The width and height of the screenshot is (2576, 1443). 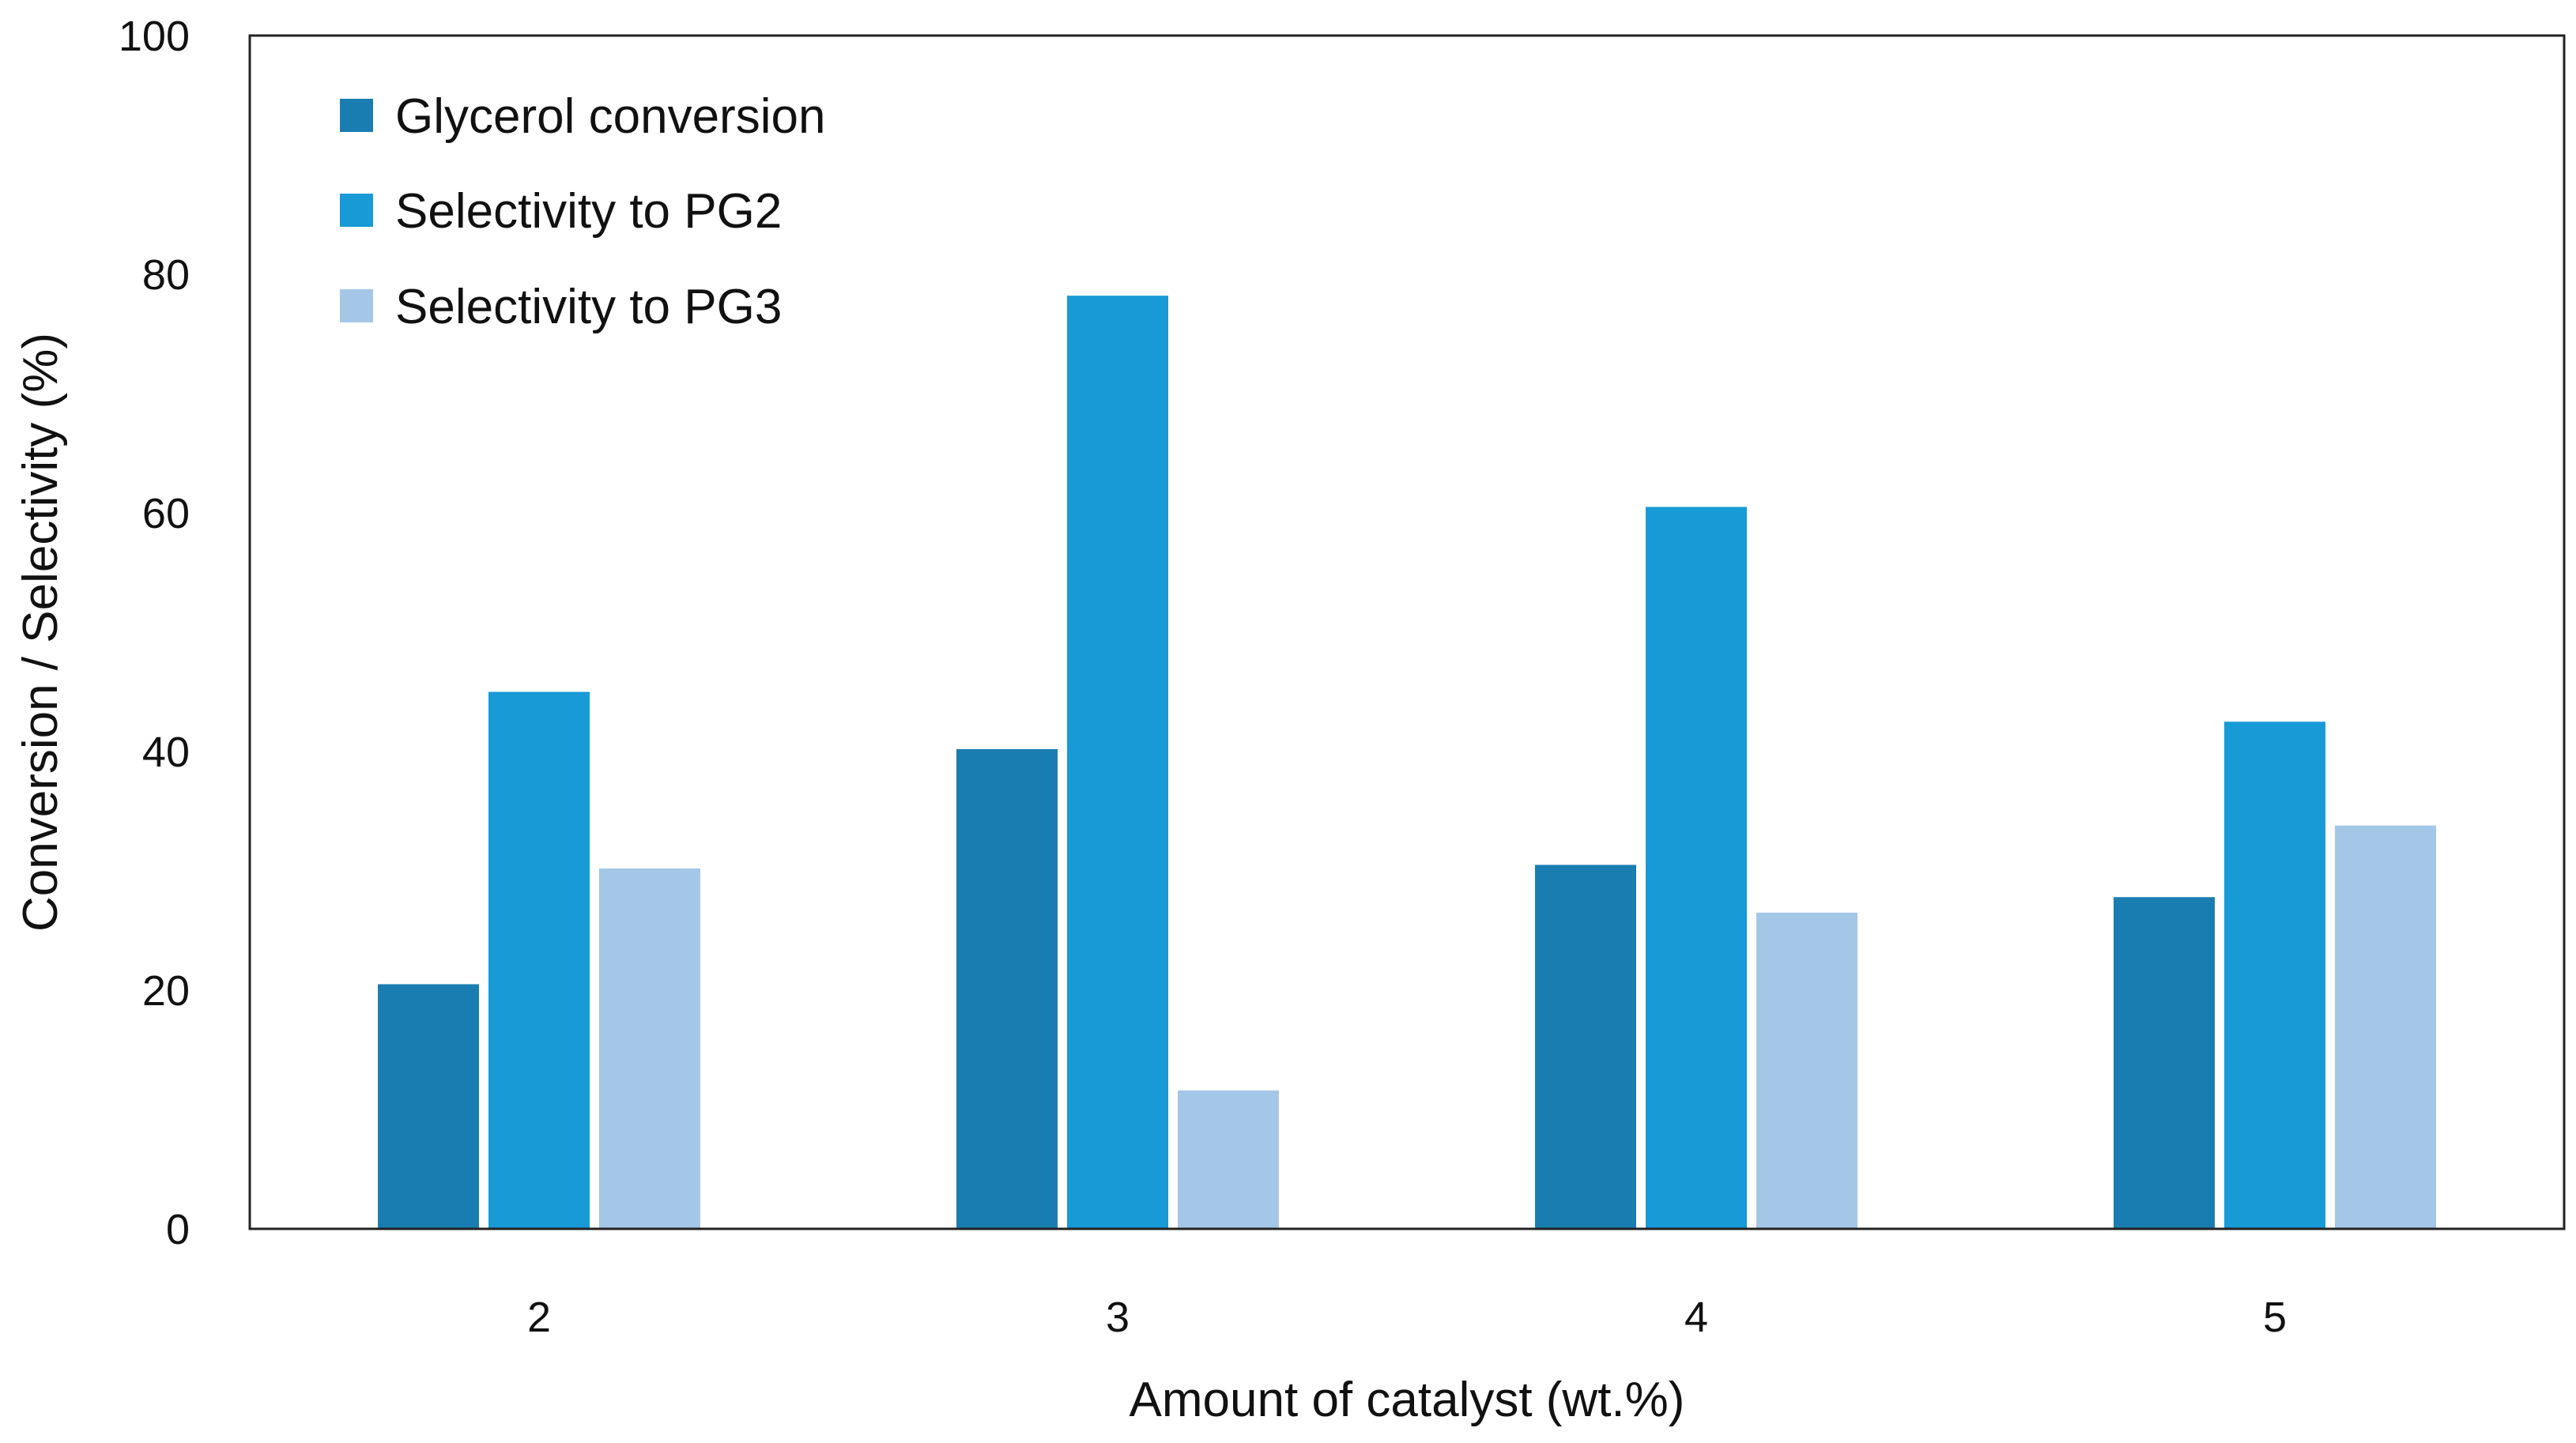 I want to click on y-tick-label: 80, so click(x=166, y=275).